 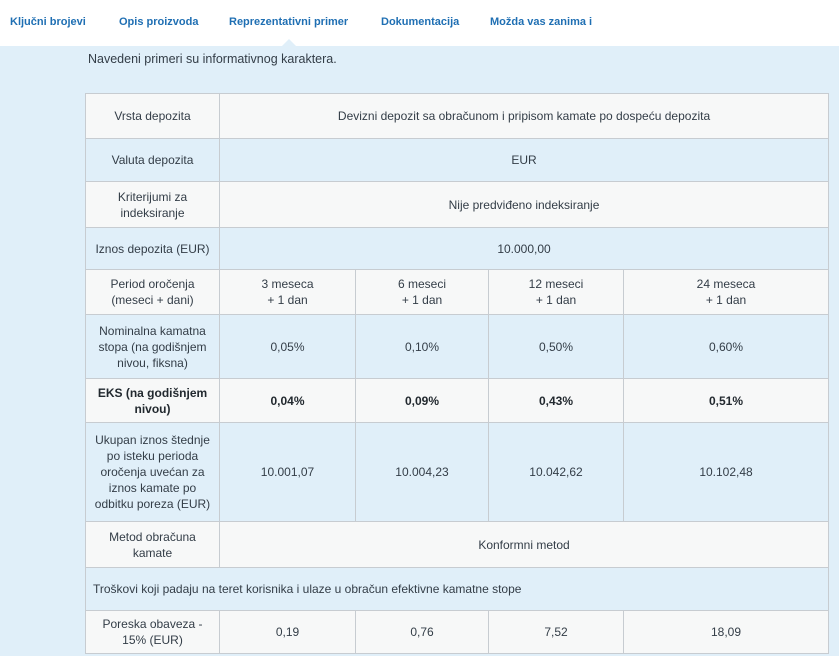 What do you see at coordinates (556, 400) in the screenshot?
I see `eks-cell: 0,43%` at bounding box center [556, 400].